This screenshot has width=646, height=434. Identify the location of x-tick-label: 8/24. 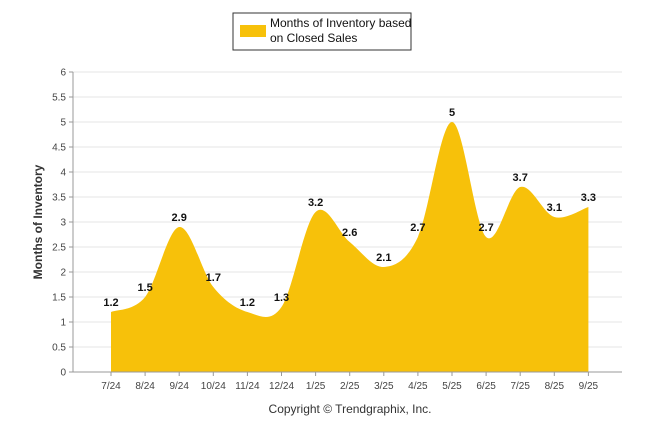
(145, 386).